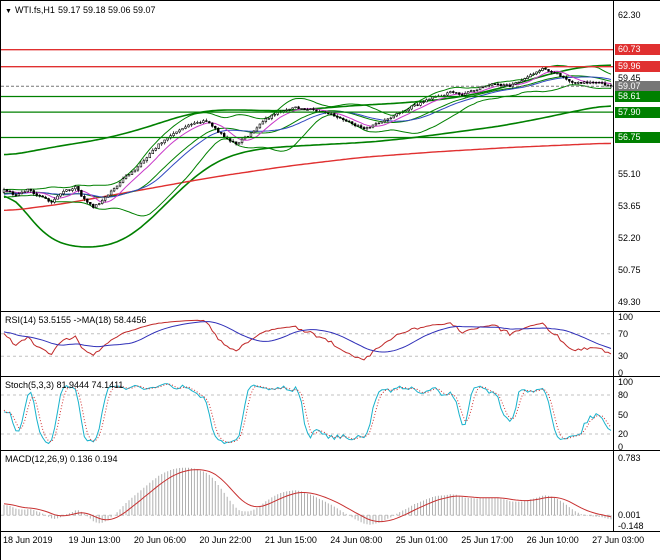 The image size is (660, 560). I want to click on price-level-badge: 59.96, so click(637, 67).